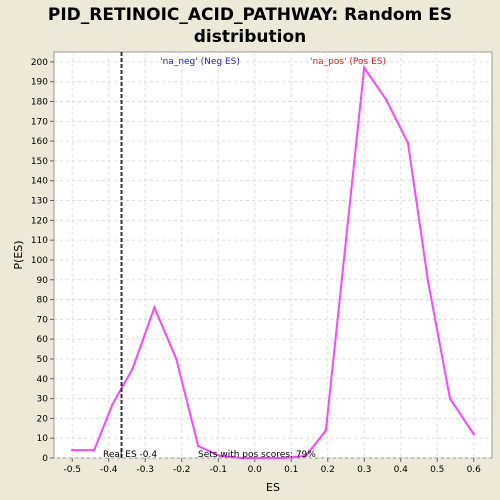  Describe the element at coordinates (255, 470) in the screenshot. I see `x-tick-label: 0.0` at that location.